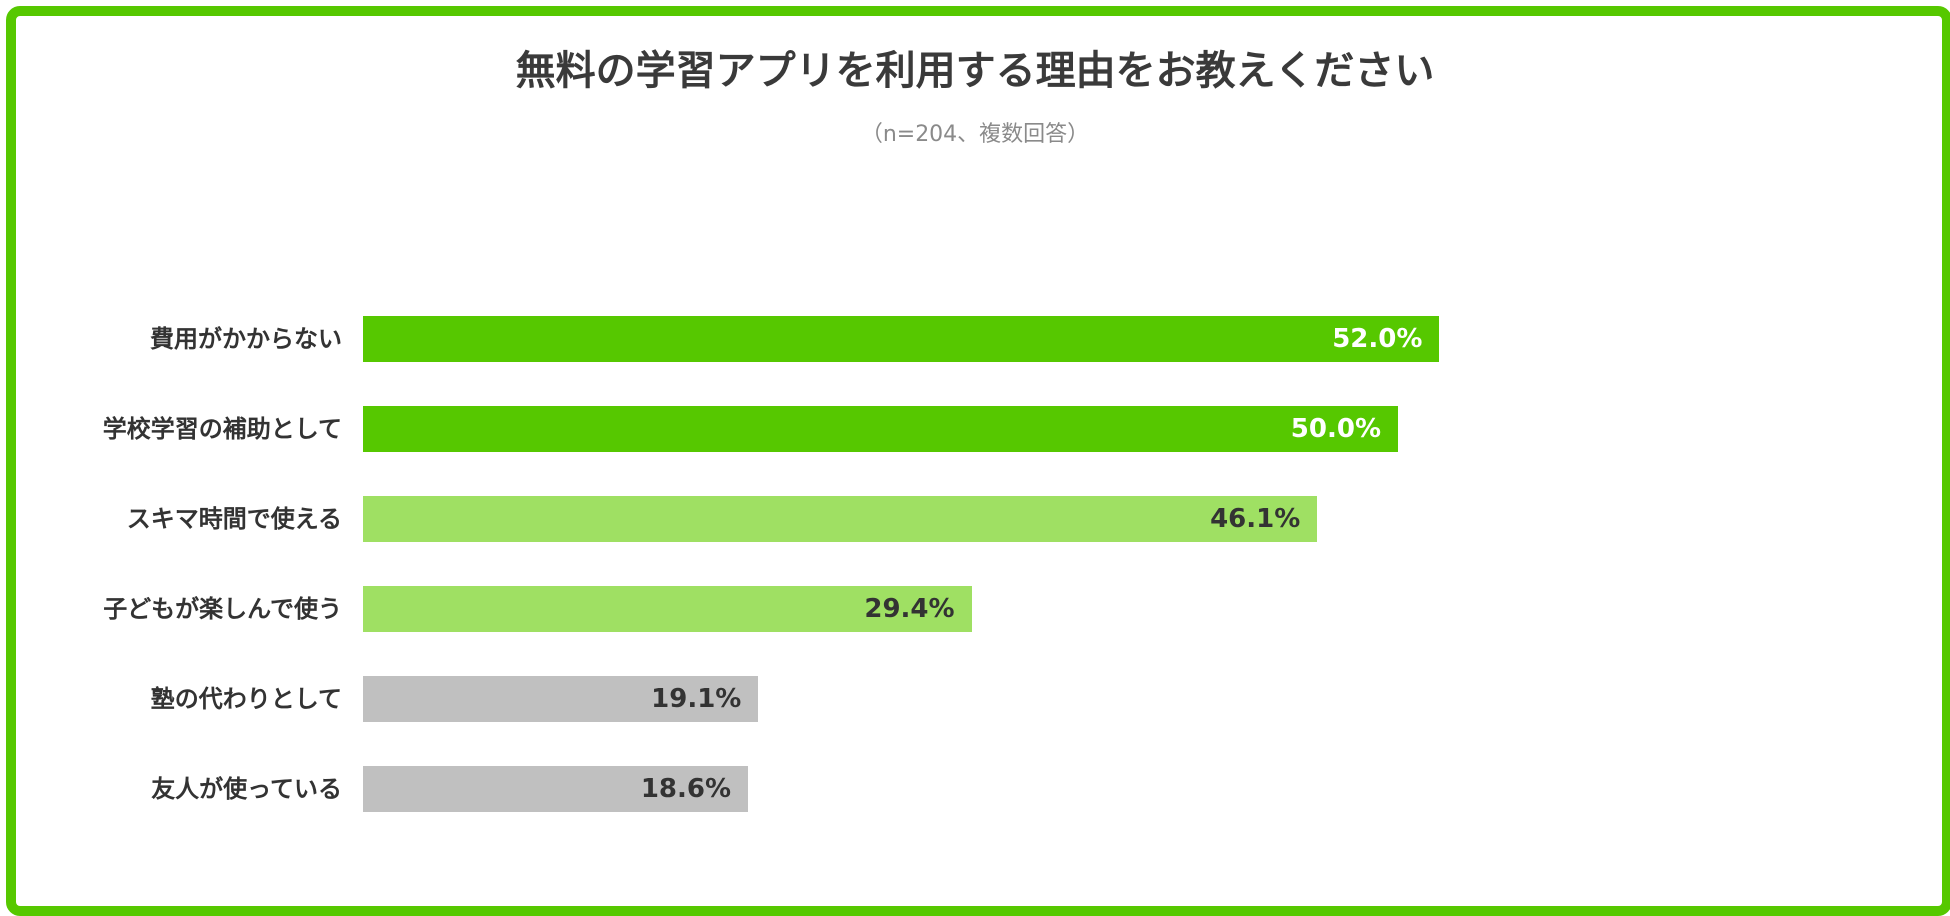 Image resolution: width=1950 pixels, height=916 pixels. I want to click on value-label: 50.0%, so click(1335, 429).